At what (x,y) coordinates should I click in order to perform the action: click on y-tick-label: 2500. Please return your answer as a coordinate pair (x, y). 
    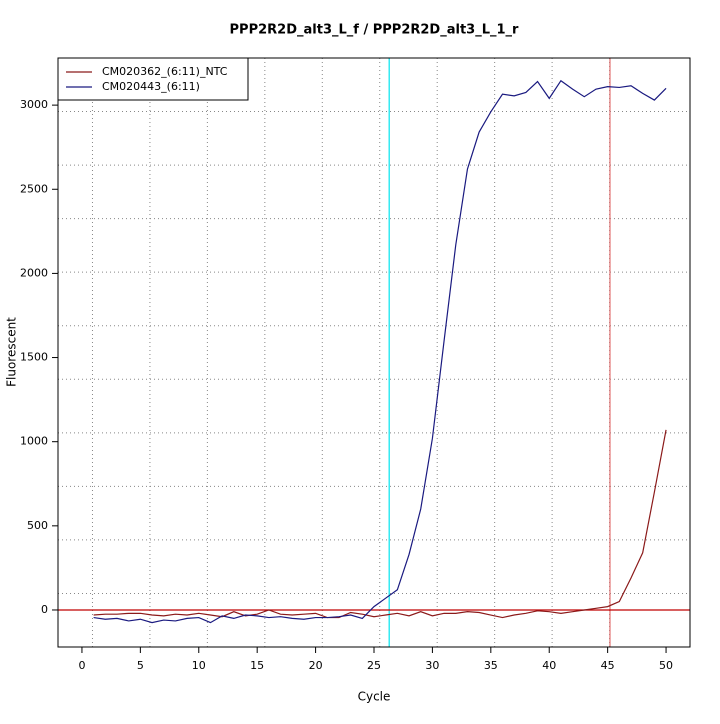
    Looking at the image, I should click on (34, 188).